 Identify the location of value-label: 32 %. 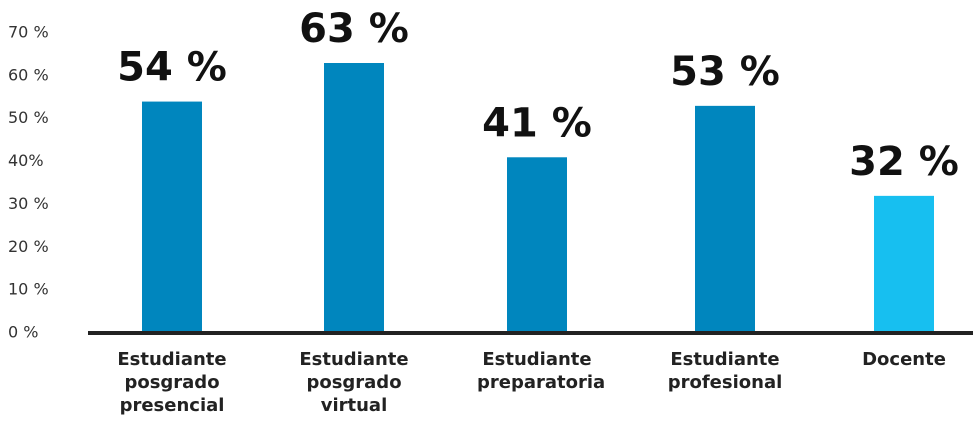
(904, 162).